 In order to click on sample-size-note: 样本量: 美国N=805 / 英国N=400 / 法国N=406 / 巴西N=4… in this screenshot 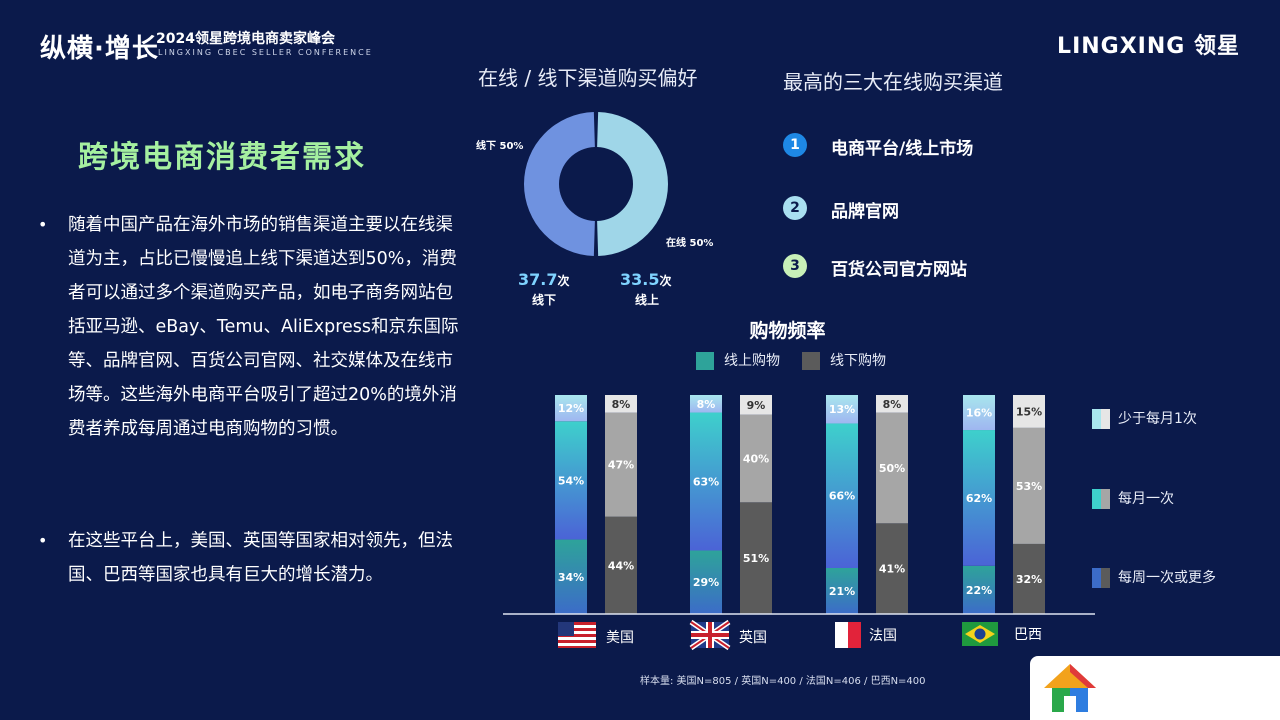, I will do `click(783, 681)`.